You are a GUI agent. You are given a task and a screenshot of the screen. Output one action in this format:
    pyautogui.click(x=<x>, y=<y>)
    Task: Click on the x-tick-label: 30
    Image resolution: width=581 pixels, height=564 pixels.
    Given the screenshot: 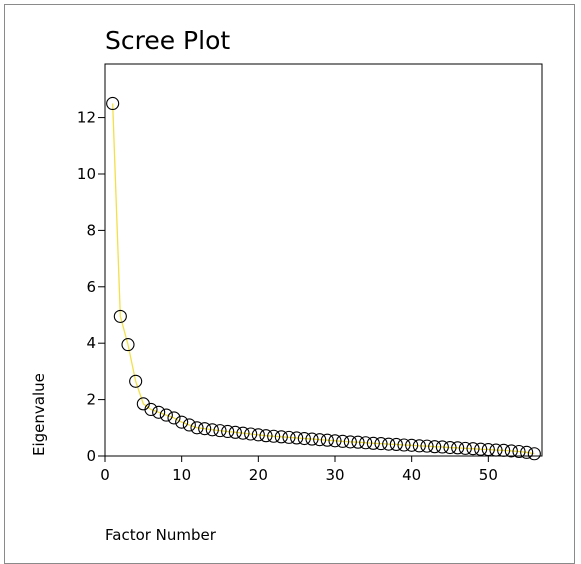 What is the action you would take?
    pyautogui.click(x=334, y=475)
    